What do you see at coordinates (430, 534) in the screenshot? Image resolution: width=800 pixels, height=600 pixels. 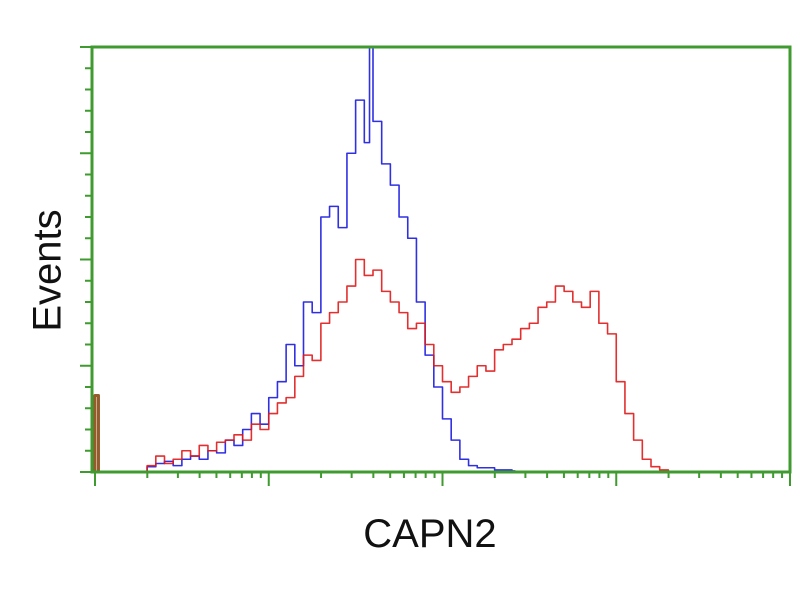 I see `x-axis-label: CAPN2` at bounding box center [430, 534].